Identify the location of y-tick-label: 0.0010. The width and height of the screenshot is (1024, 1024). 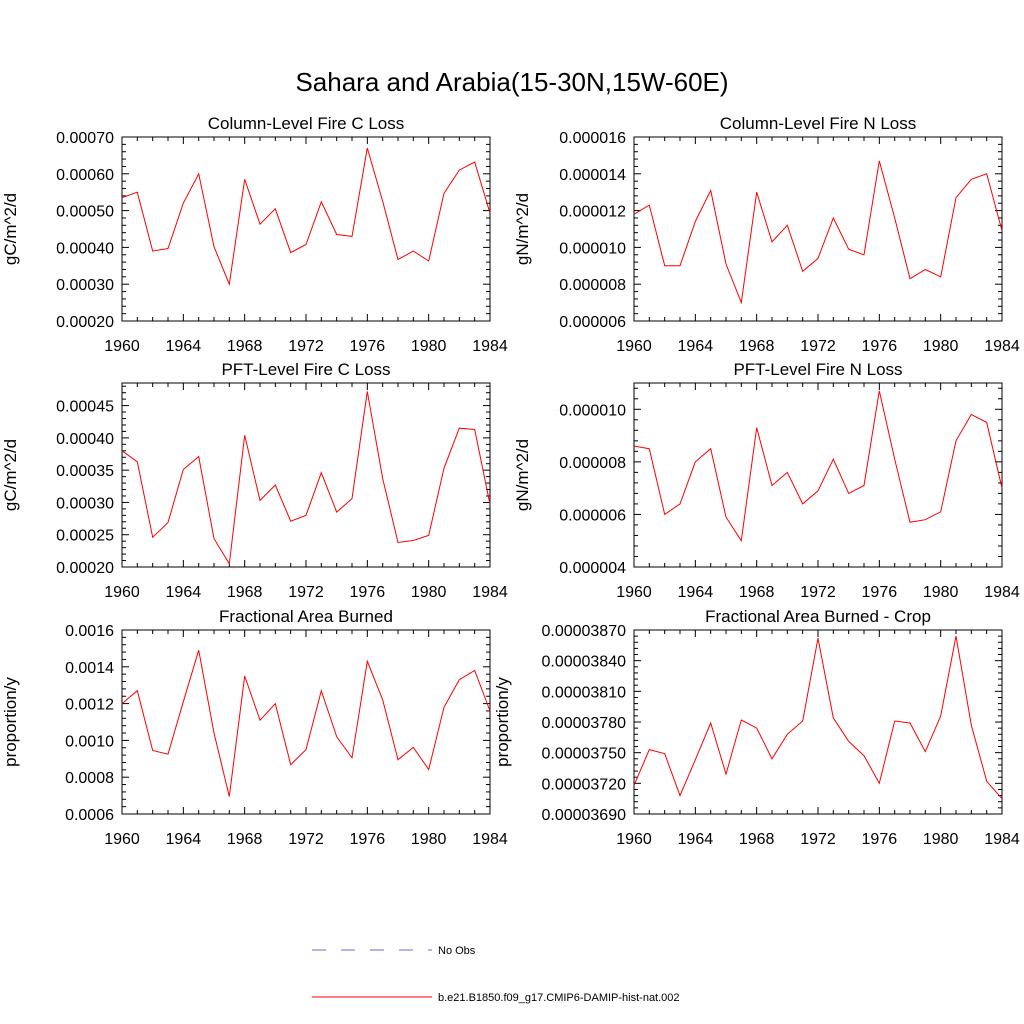
(89, 741).